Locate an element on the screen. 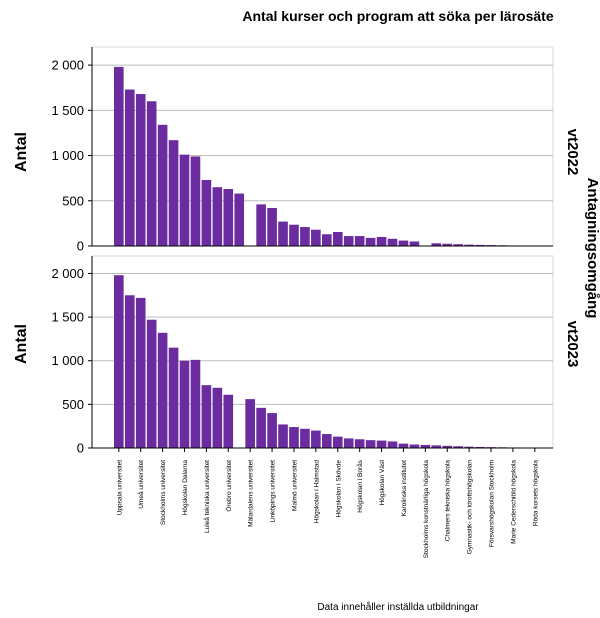  x-tick-label: Luleå tekniska universitet is located at coordinates (207, 496).